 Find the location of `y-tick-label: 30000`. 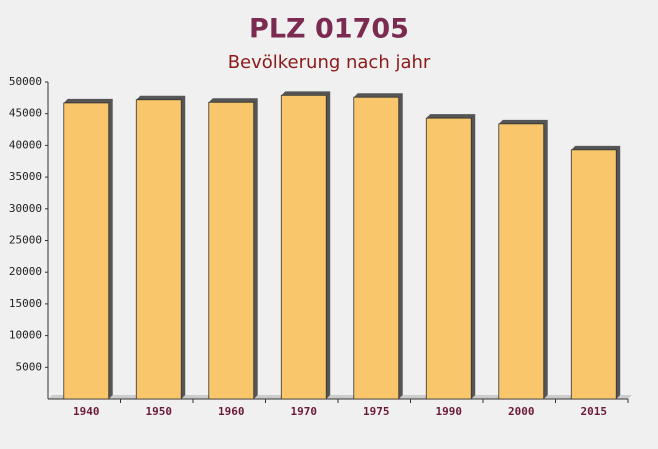

y-tick-label: 30000 is located at coordinates (25, 208).